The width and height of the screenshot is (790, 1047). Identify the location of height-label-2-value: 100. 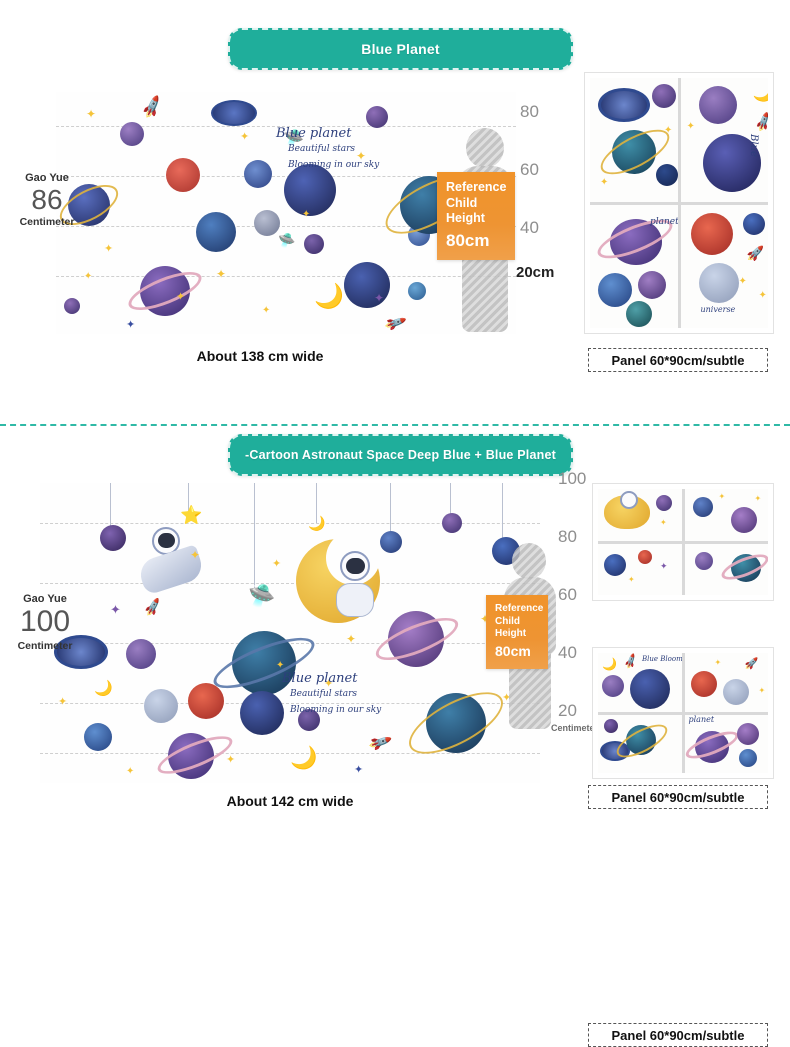
(45, 621).